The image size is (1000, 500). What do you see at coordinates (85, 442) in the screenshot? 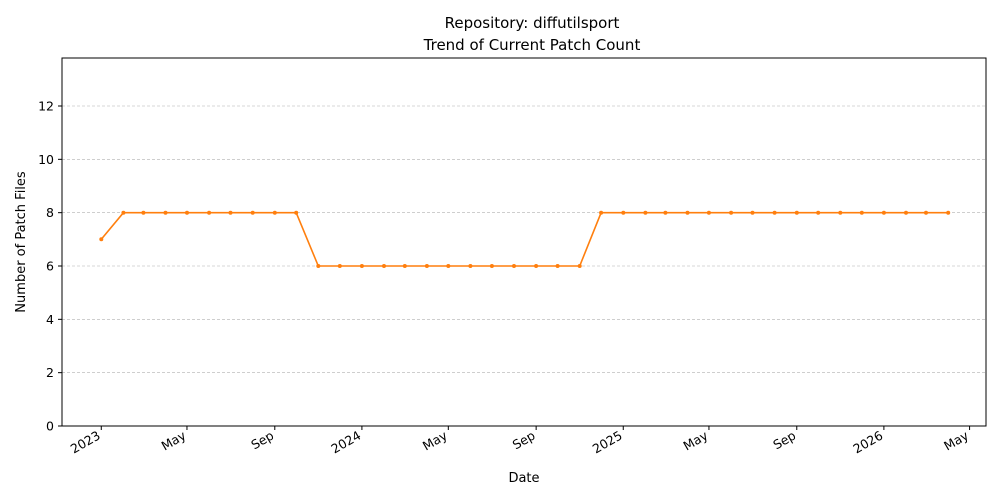
I see `x-tick-label: 2023` at bounding box center [85, 442].